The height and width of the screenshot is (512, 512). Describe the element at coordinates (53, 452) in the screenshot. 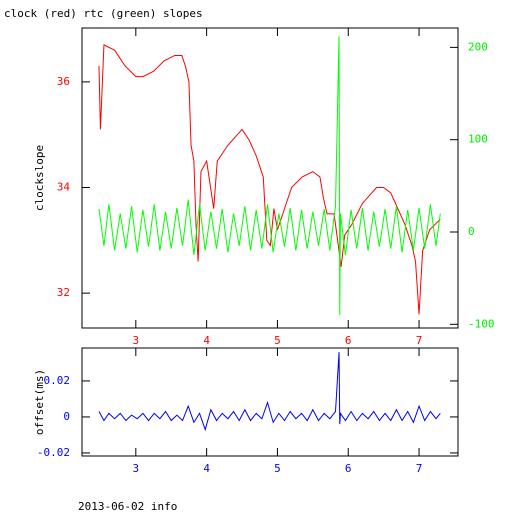

I see `y-tick-label: -0.02` at that location.